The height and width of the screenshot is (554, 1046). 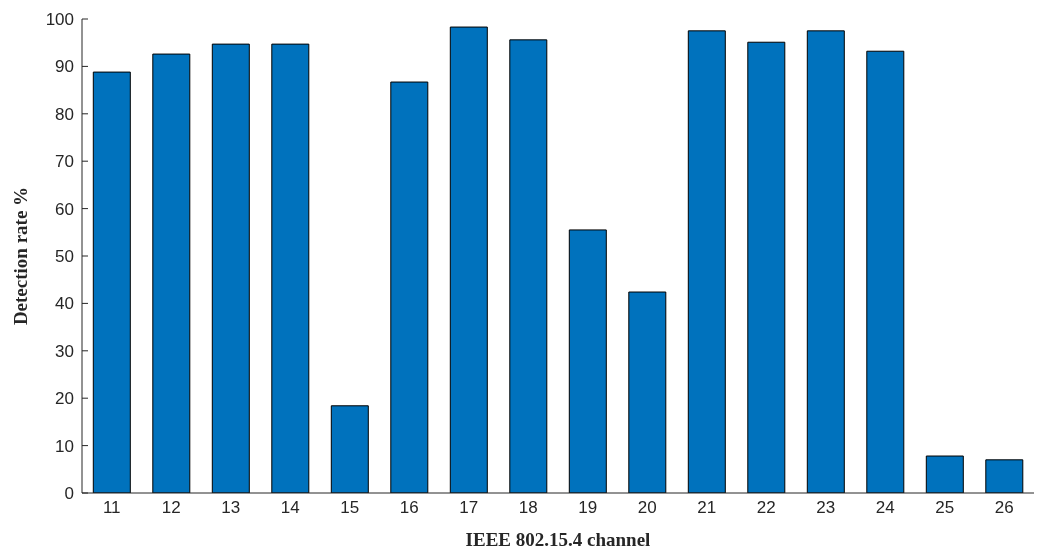 What do you see at coordinates (1004, 508) in the screenshot?
I see `x-tick-label: 26` at bounding box center [1004, 508].